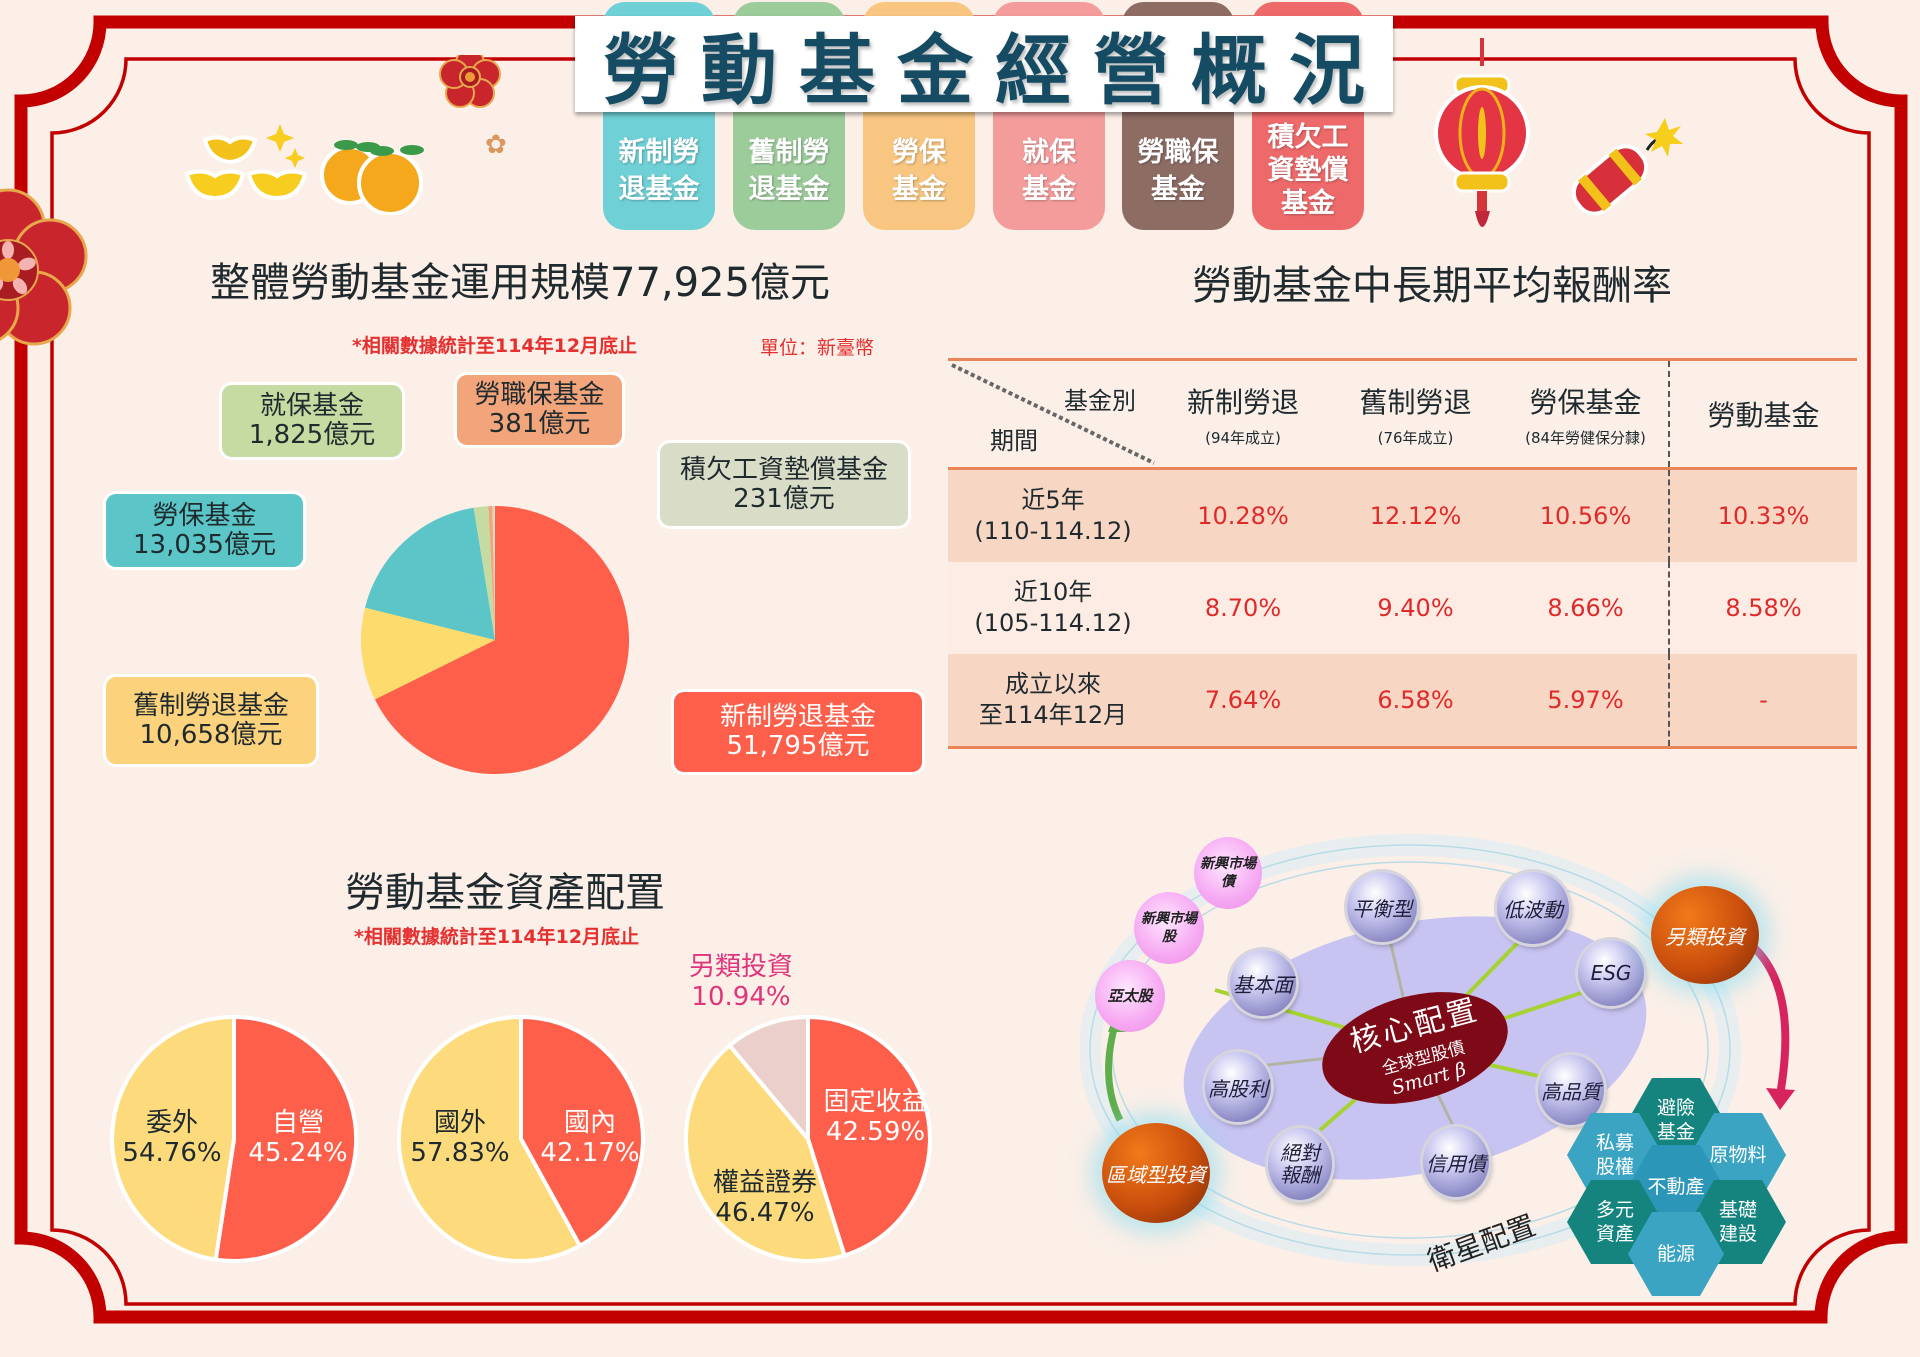 Image resolution: width=1920 pixels, height=1357 pixels. I want to click on regional-node-em-bond: 新興市場 債, so click(1228, 873).